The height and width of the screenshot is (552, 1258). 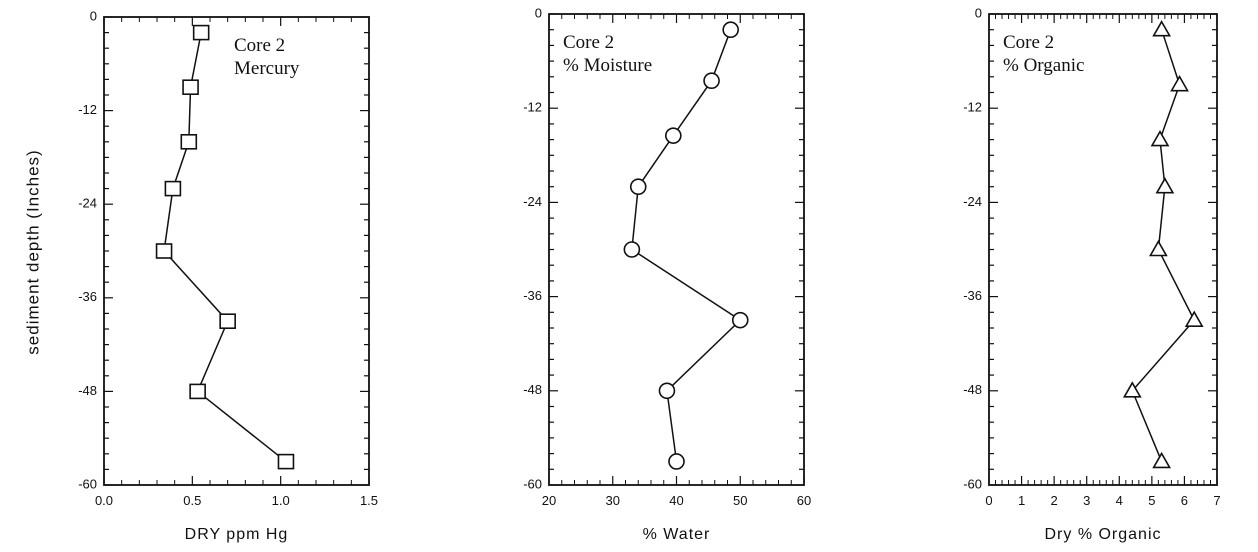 I want to click on x-tick-label: 3, so click(x=1086, y=500).